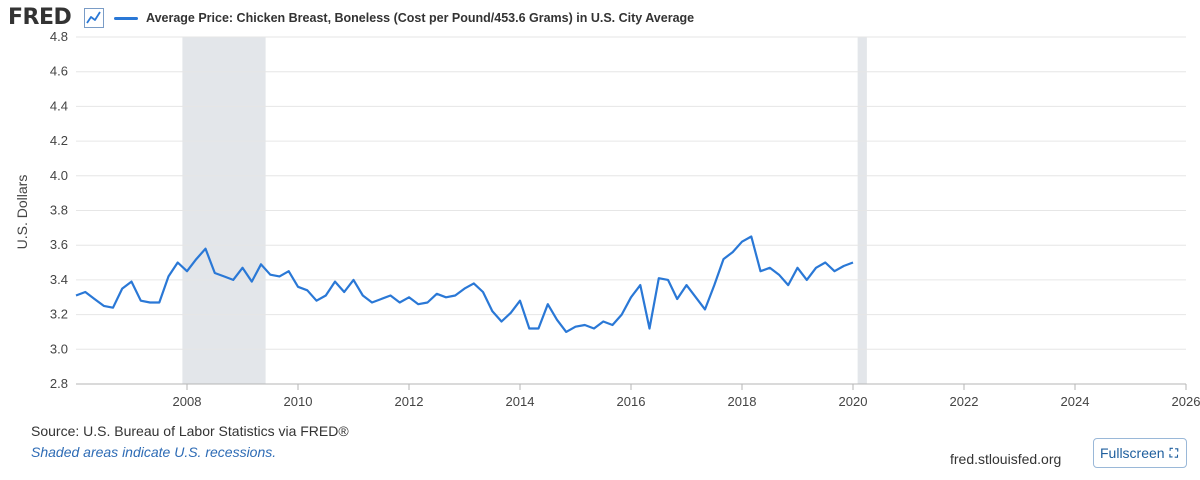  What do you see at coordinates (59, 383) in the screenshot?
I see `y-tick-label: 2.8` at bounding box center [59, 383].